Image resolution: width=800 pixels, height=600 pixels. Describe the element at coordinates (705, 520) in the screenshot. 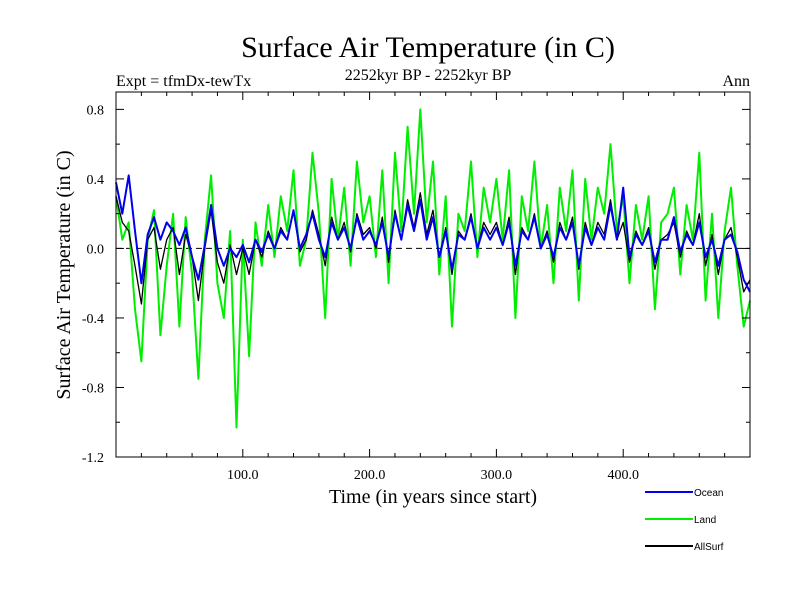

I see `legend-land-label: Land` at that location.